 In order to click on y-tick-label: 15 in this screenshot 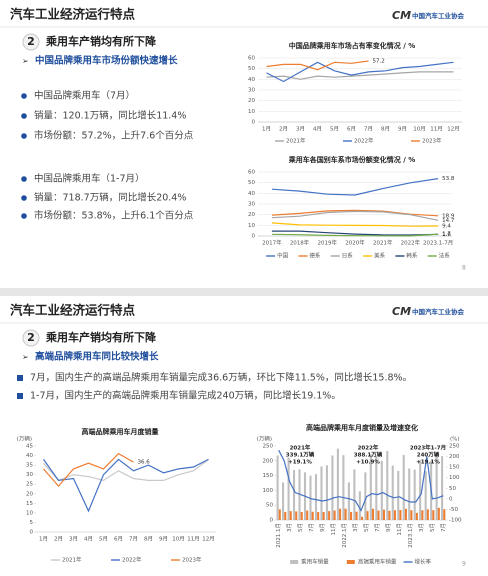, I will do `click(29, 504)`.